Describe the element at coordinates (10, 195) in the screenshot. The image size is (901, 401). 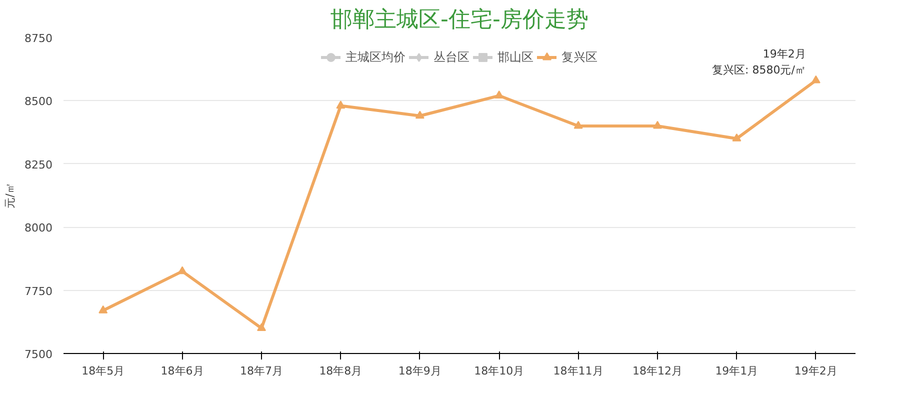
I see `y-axis-title: 元/㎡` at that location.